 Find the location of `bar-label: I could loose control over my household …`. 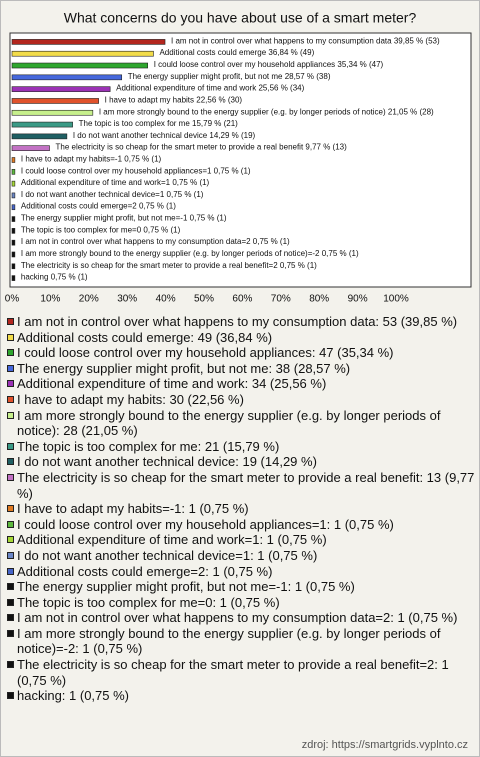

bar-label: I could loose control over my household … is located at coordinates (269, 64).